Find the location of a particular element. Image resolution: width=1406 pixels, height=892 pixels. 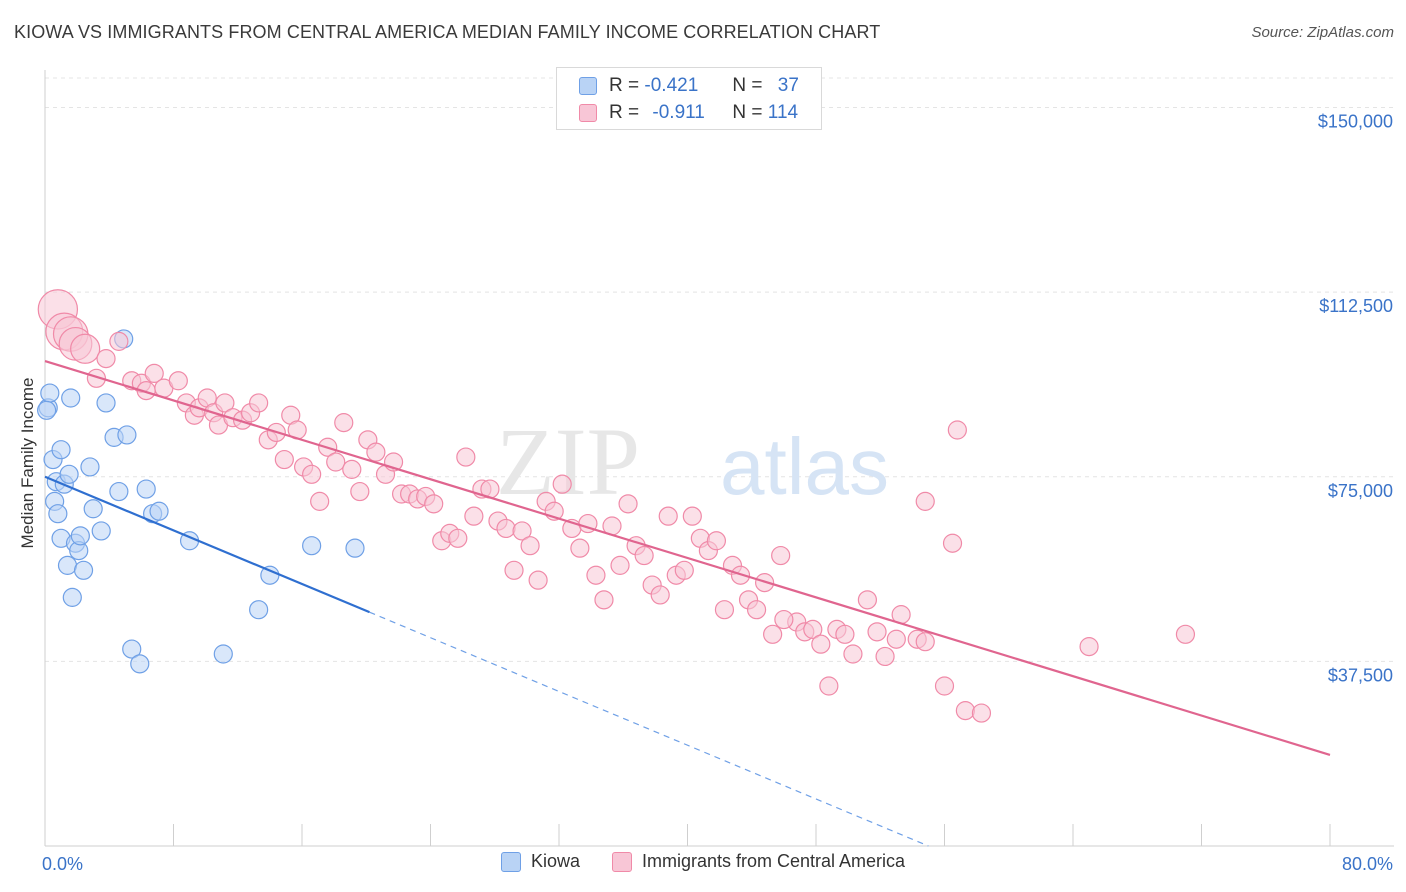

watermark-atlas: atlas is located at coordinates (804, 466).